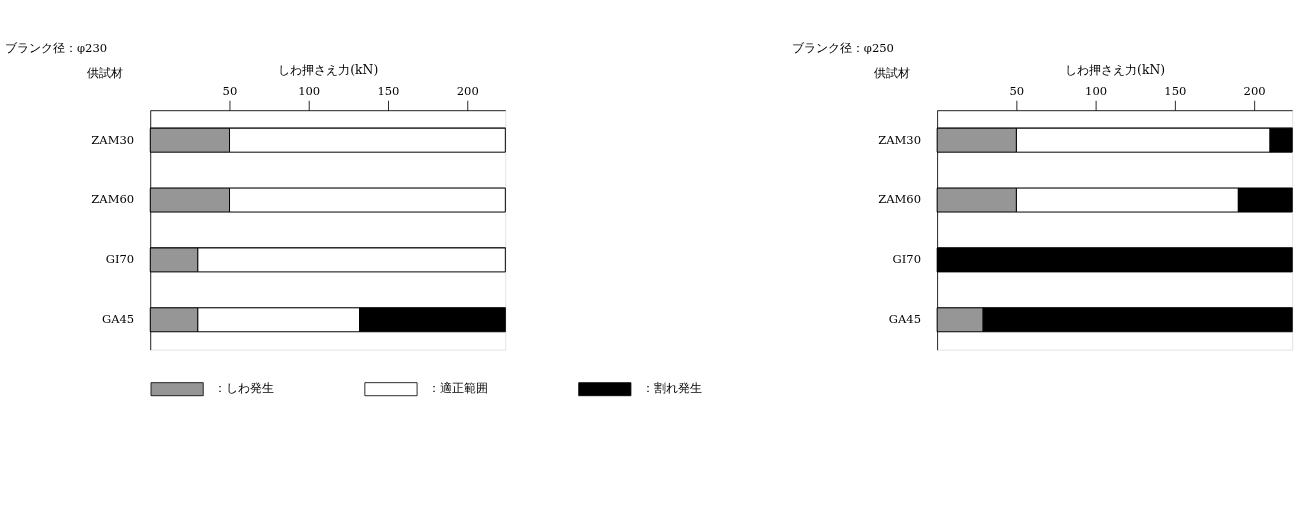 The width and height of the screenshot is (1298, 513). Describe the element at coordinates (671, 388) in the screenshot. I see `legend-label: ：割れ発生` at that location.